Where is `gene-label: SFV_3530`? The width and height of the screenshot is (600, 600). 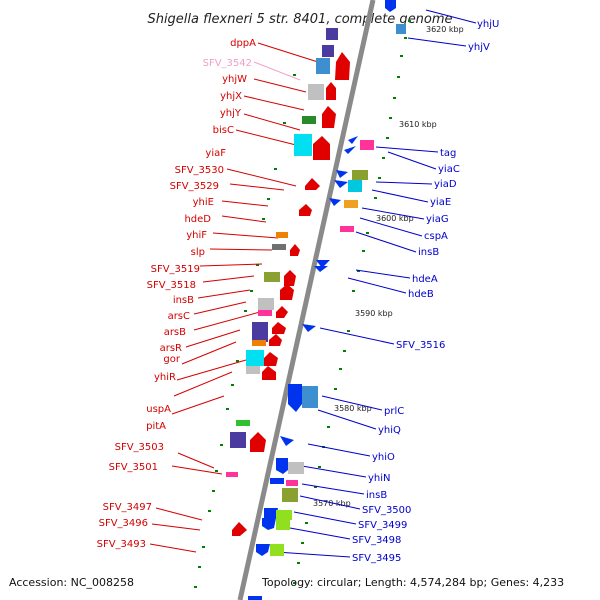
gene-label: SFV_3530 is located at coordinates (199, 170).